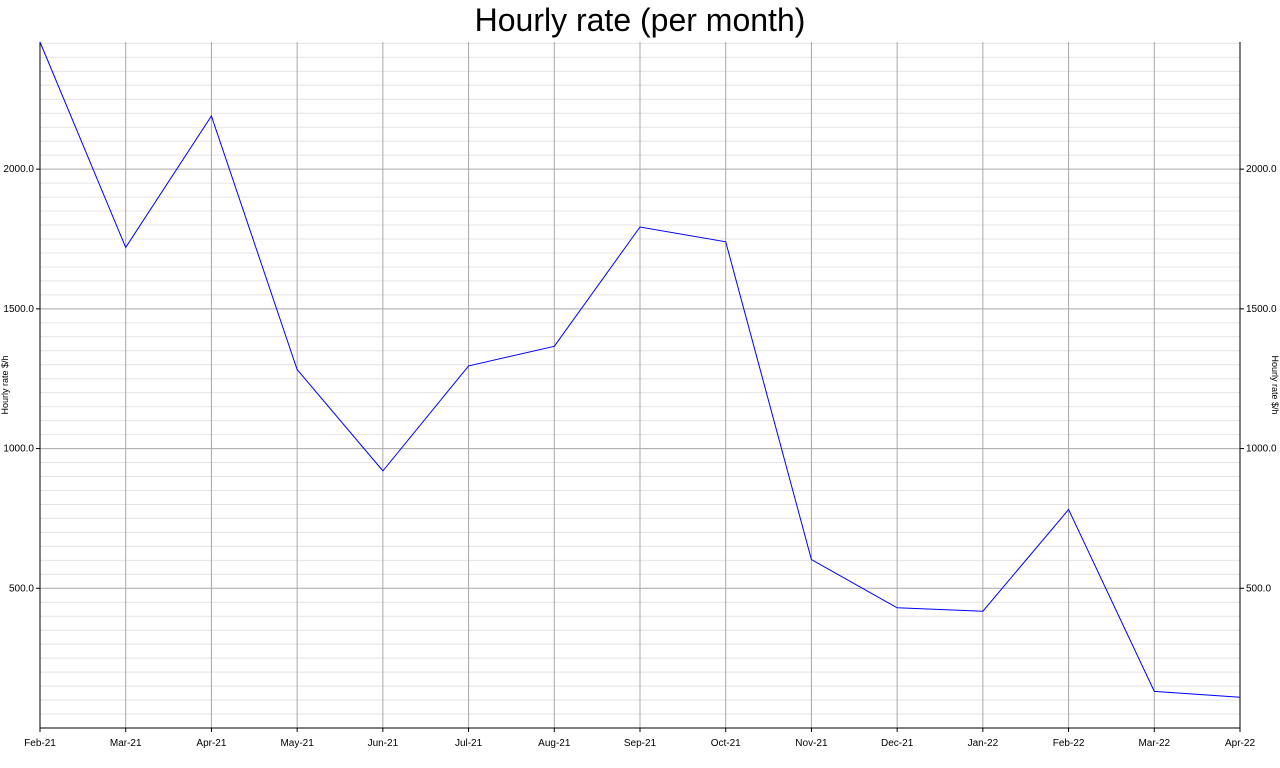 This screenshot has height=768, width=1280. What do you see at coordinates (1258, 379) in the screenshot?
I see `right-y-axis: 500.0 1000.0 1500.0 2000.0` at bounding box center [1258, 379].